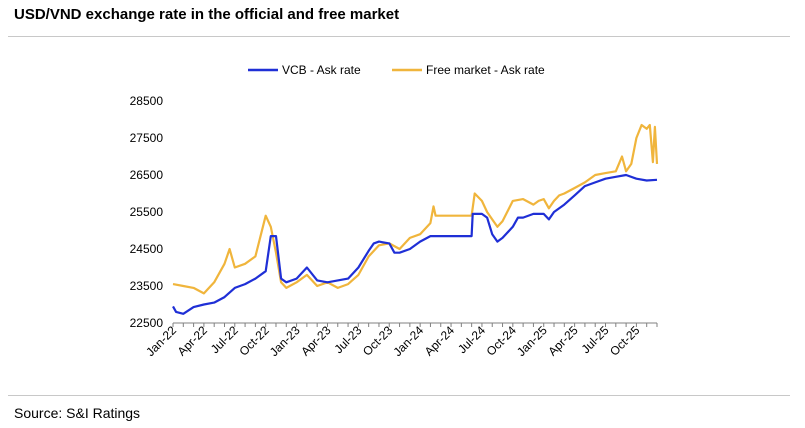 Image resolution: width=805 pixels, height=428 pixels. Describe the element at coordinates (625, 341) in the screenshot. I see `x-tick-label: Oct-25` at that location.